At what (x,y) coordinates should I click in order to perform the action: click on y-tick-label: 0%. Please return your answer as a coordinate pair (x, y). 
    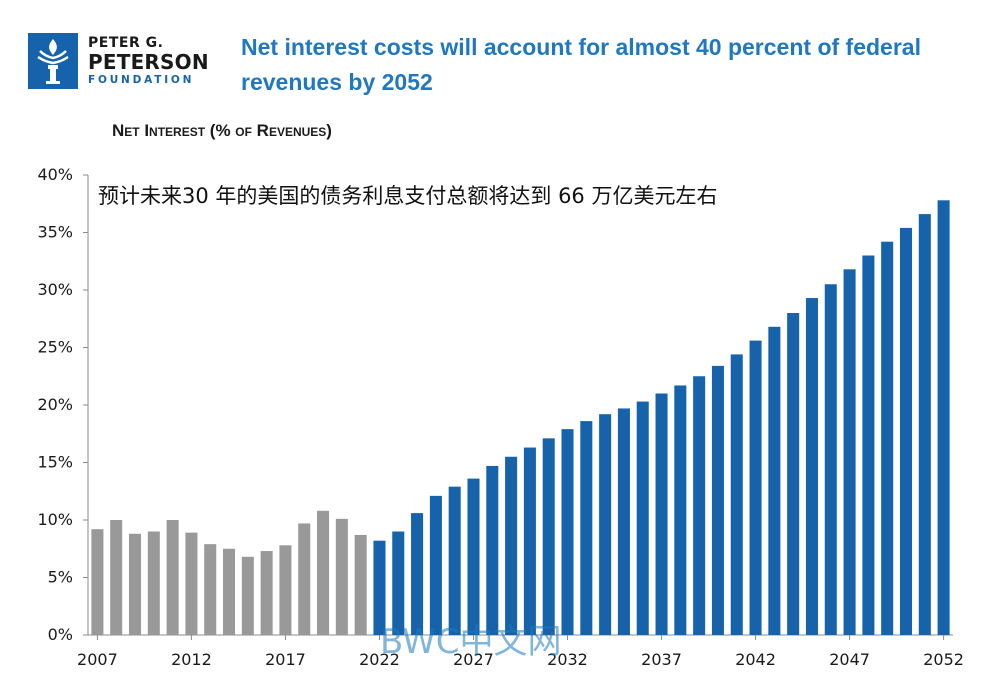
    Looking at the image, I should click on (60, 634).